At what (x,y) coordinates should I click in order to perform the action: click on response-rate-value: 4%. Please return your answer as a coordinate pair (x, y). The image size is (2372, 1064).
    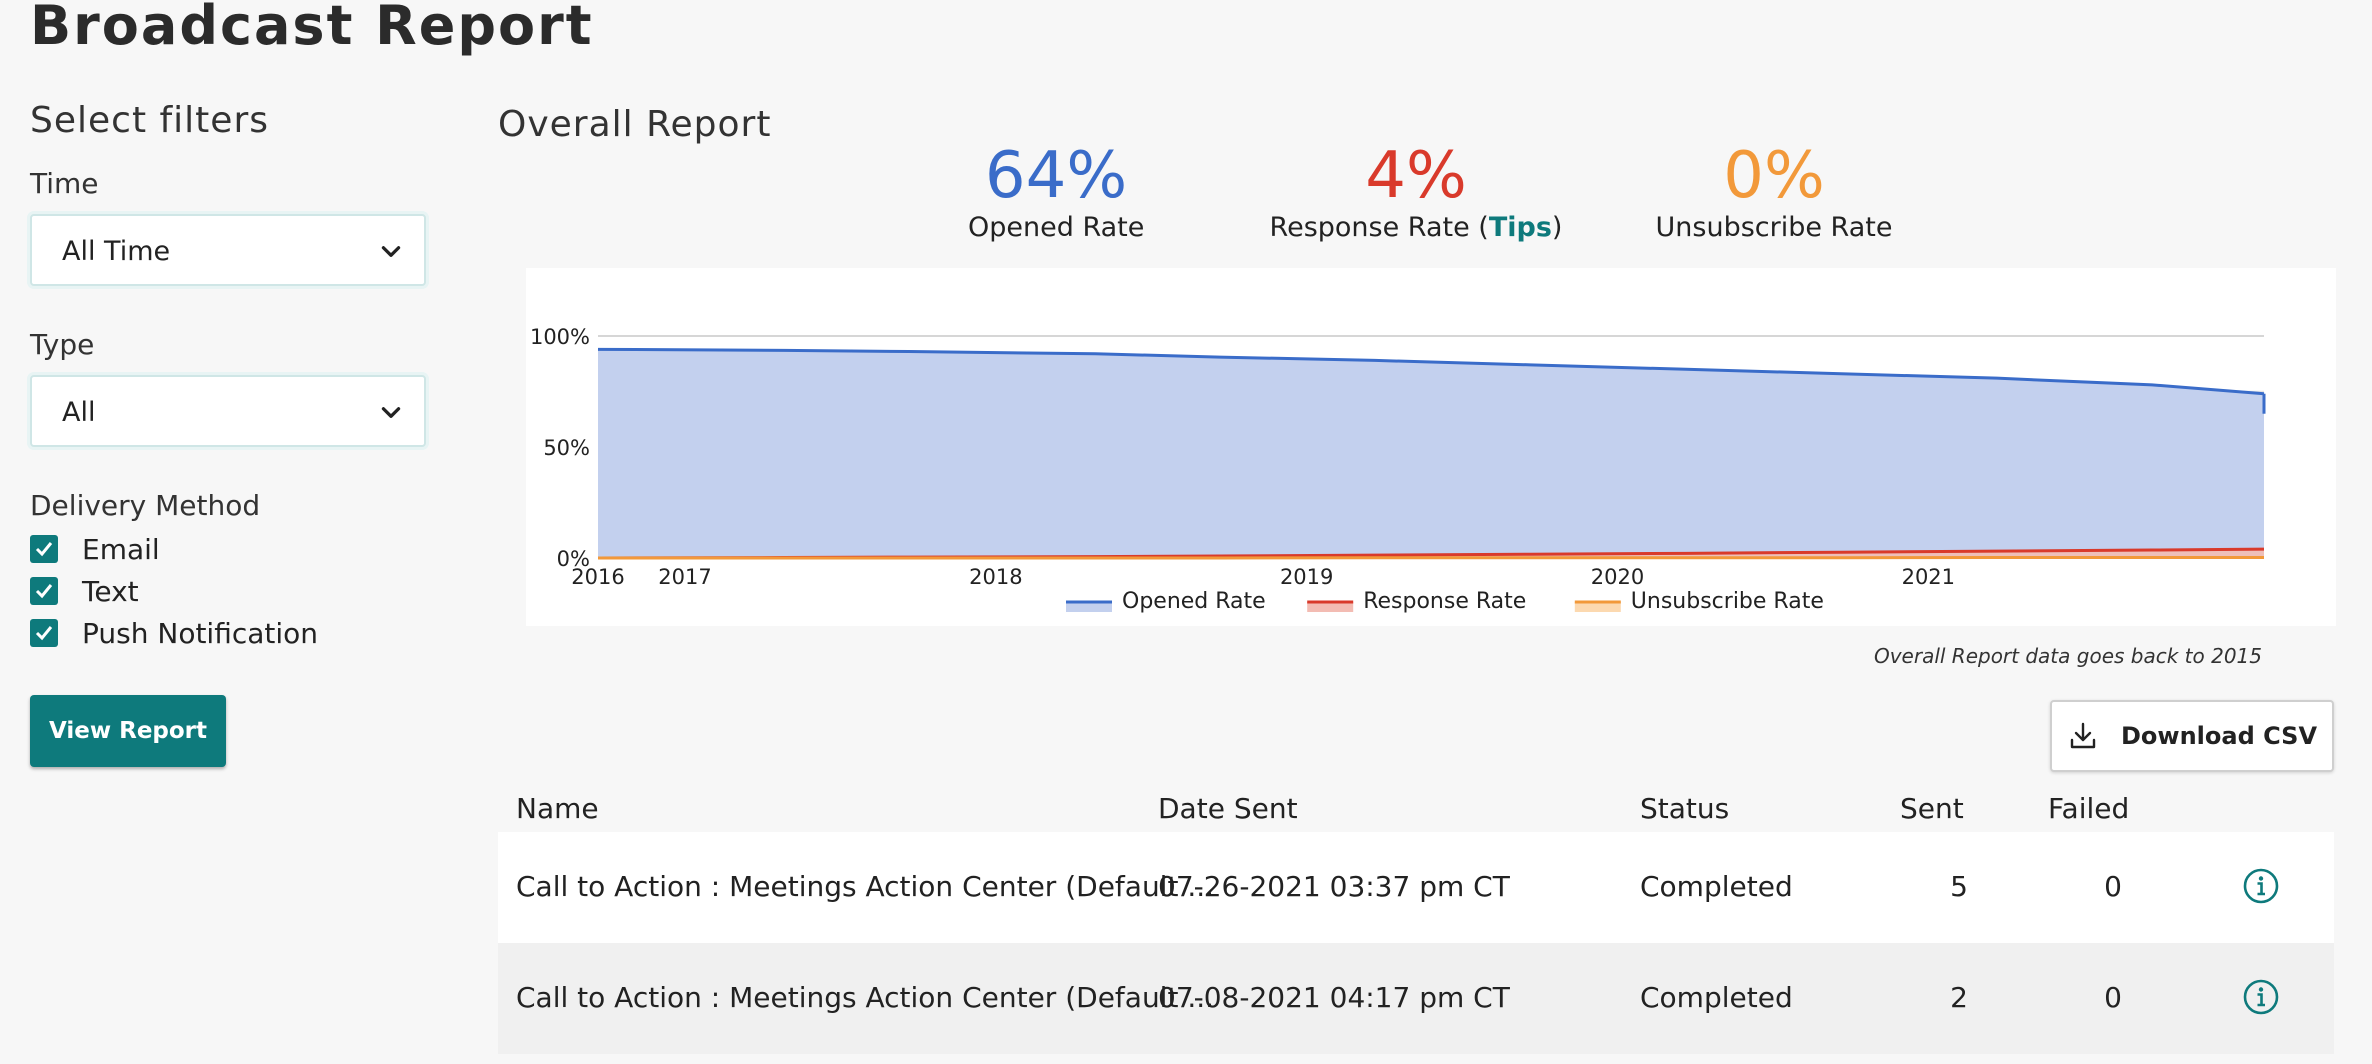
    Looking at the image, I should click on (1416, 176).